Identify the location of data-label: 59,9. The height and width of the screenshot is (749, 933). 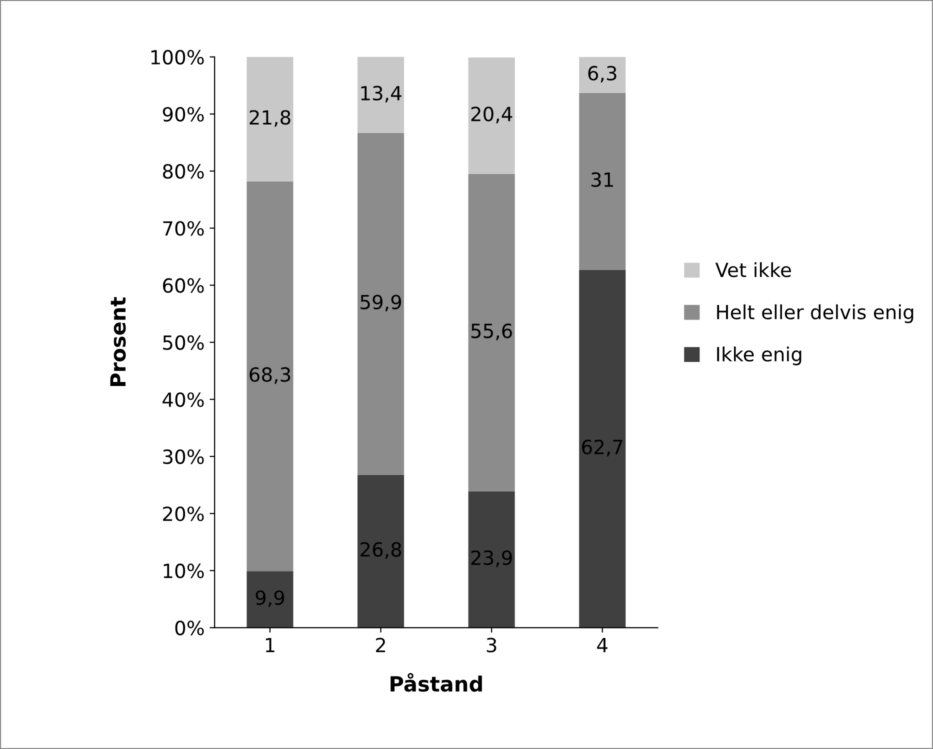
(381, 303).